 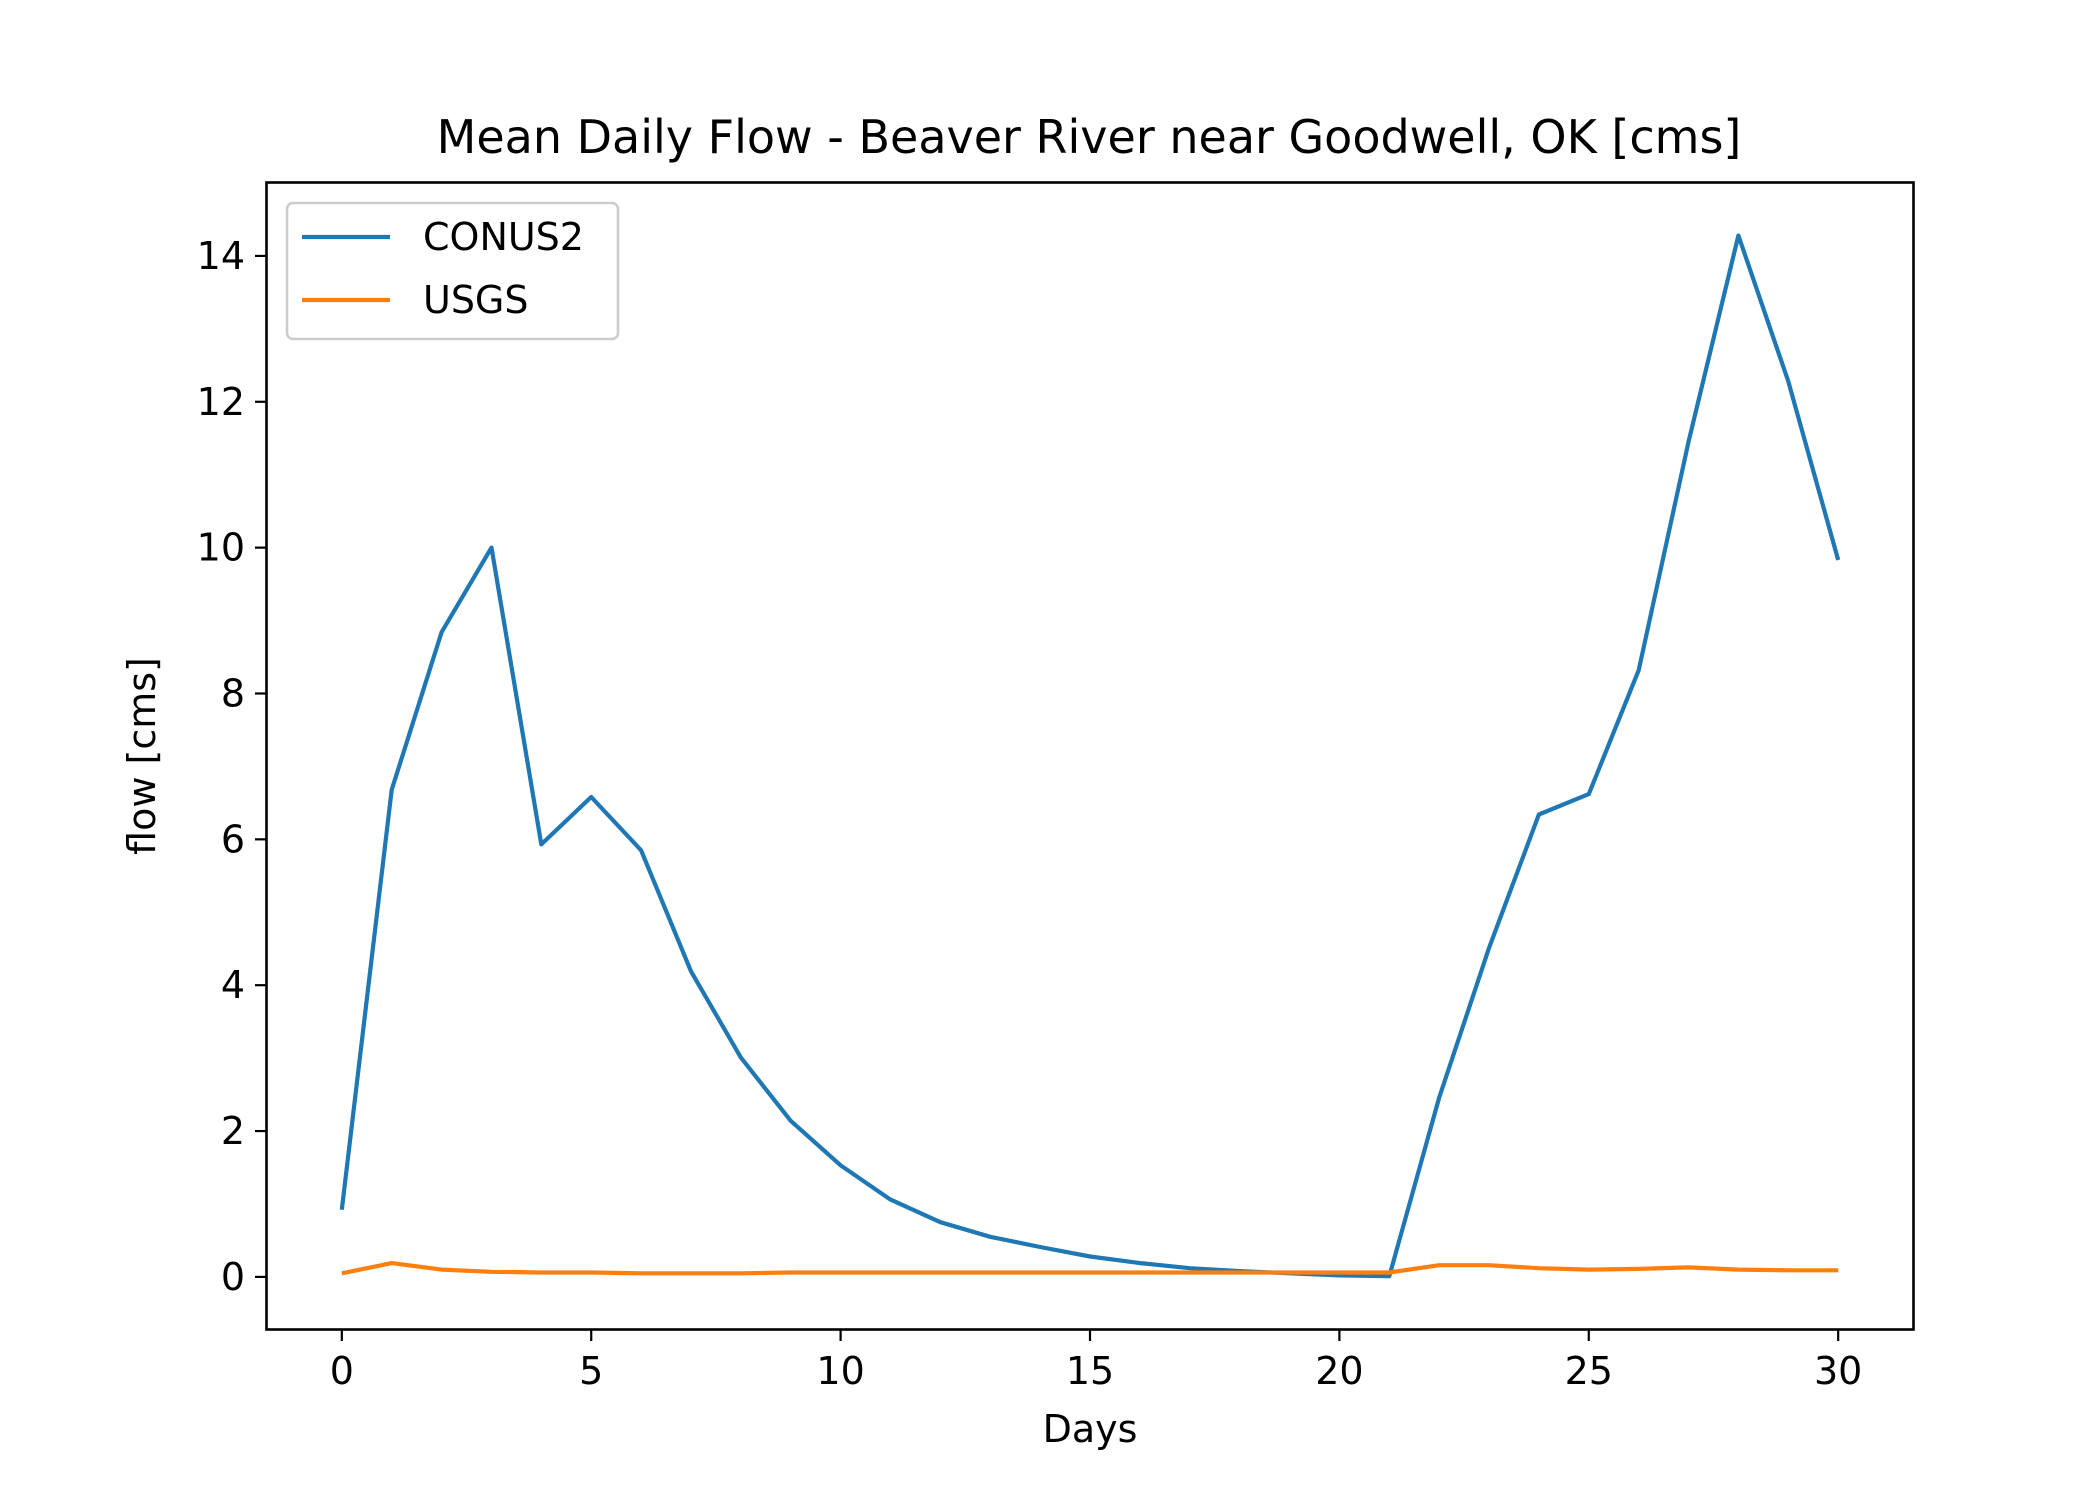 I want to click on y-tick-label: 0, so click(x=233, y=1277).